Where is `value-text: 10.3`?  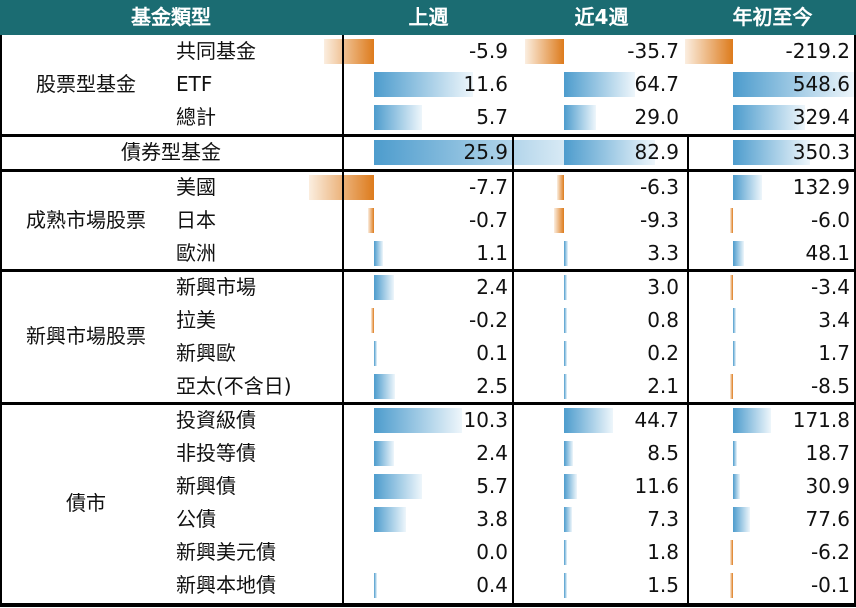
value-text: 10.3 is located at coordinates (485, 420).